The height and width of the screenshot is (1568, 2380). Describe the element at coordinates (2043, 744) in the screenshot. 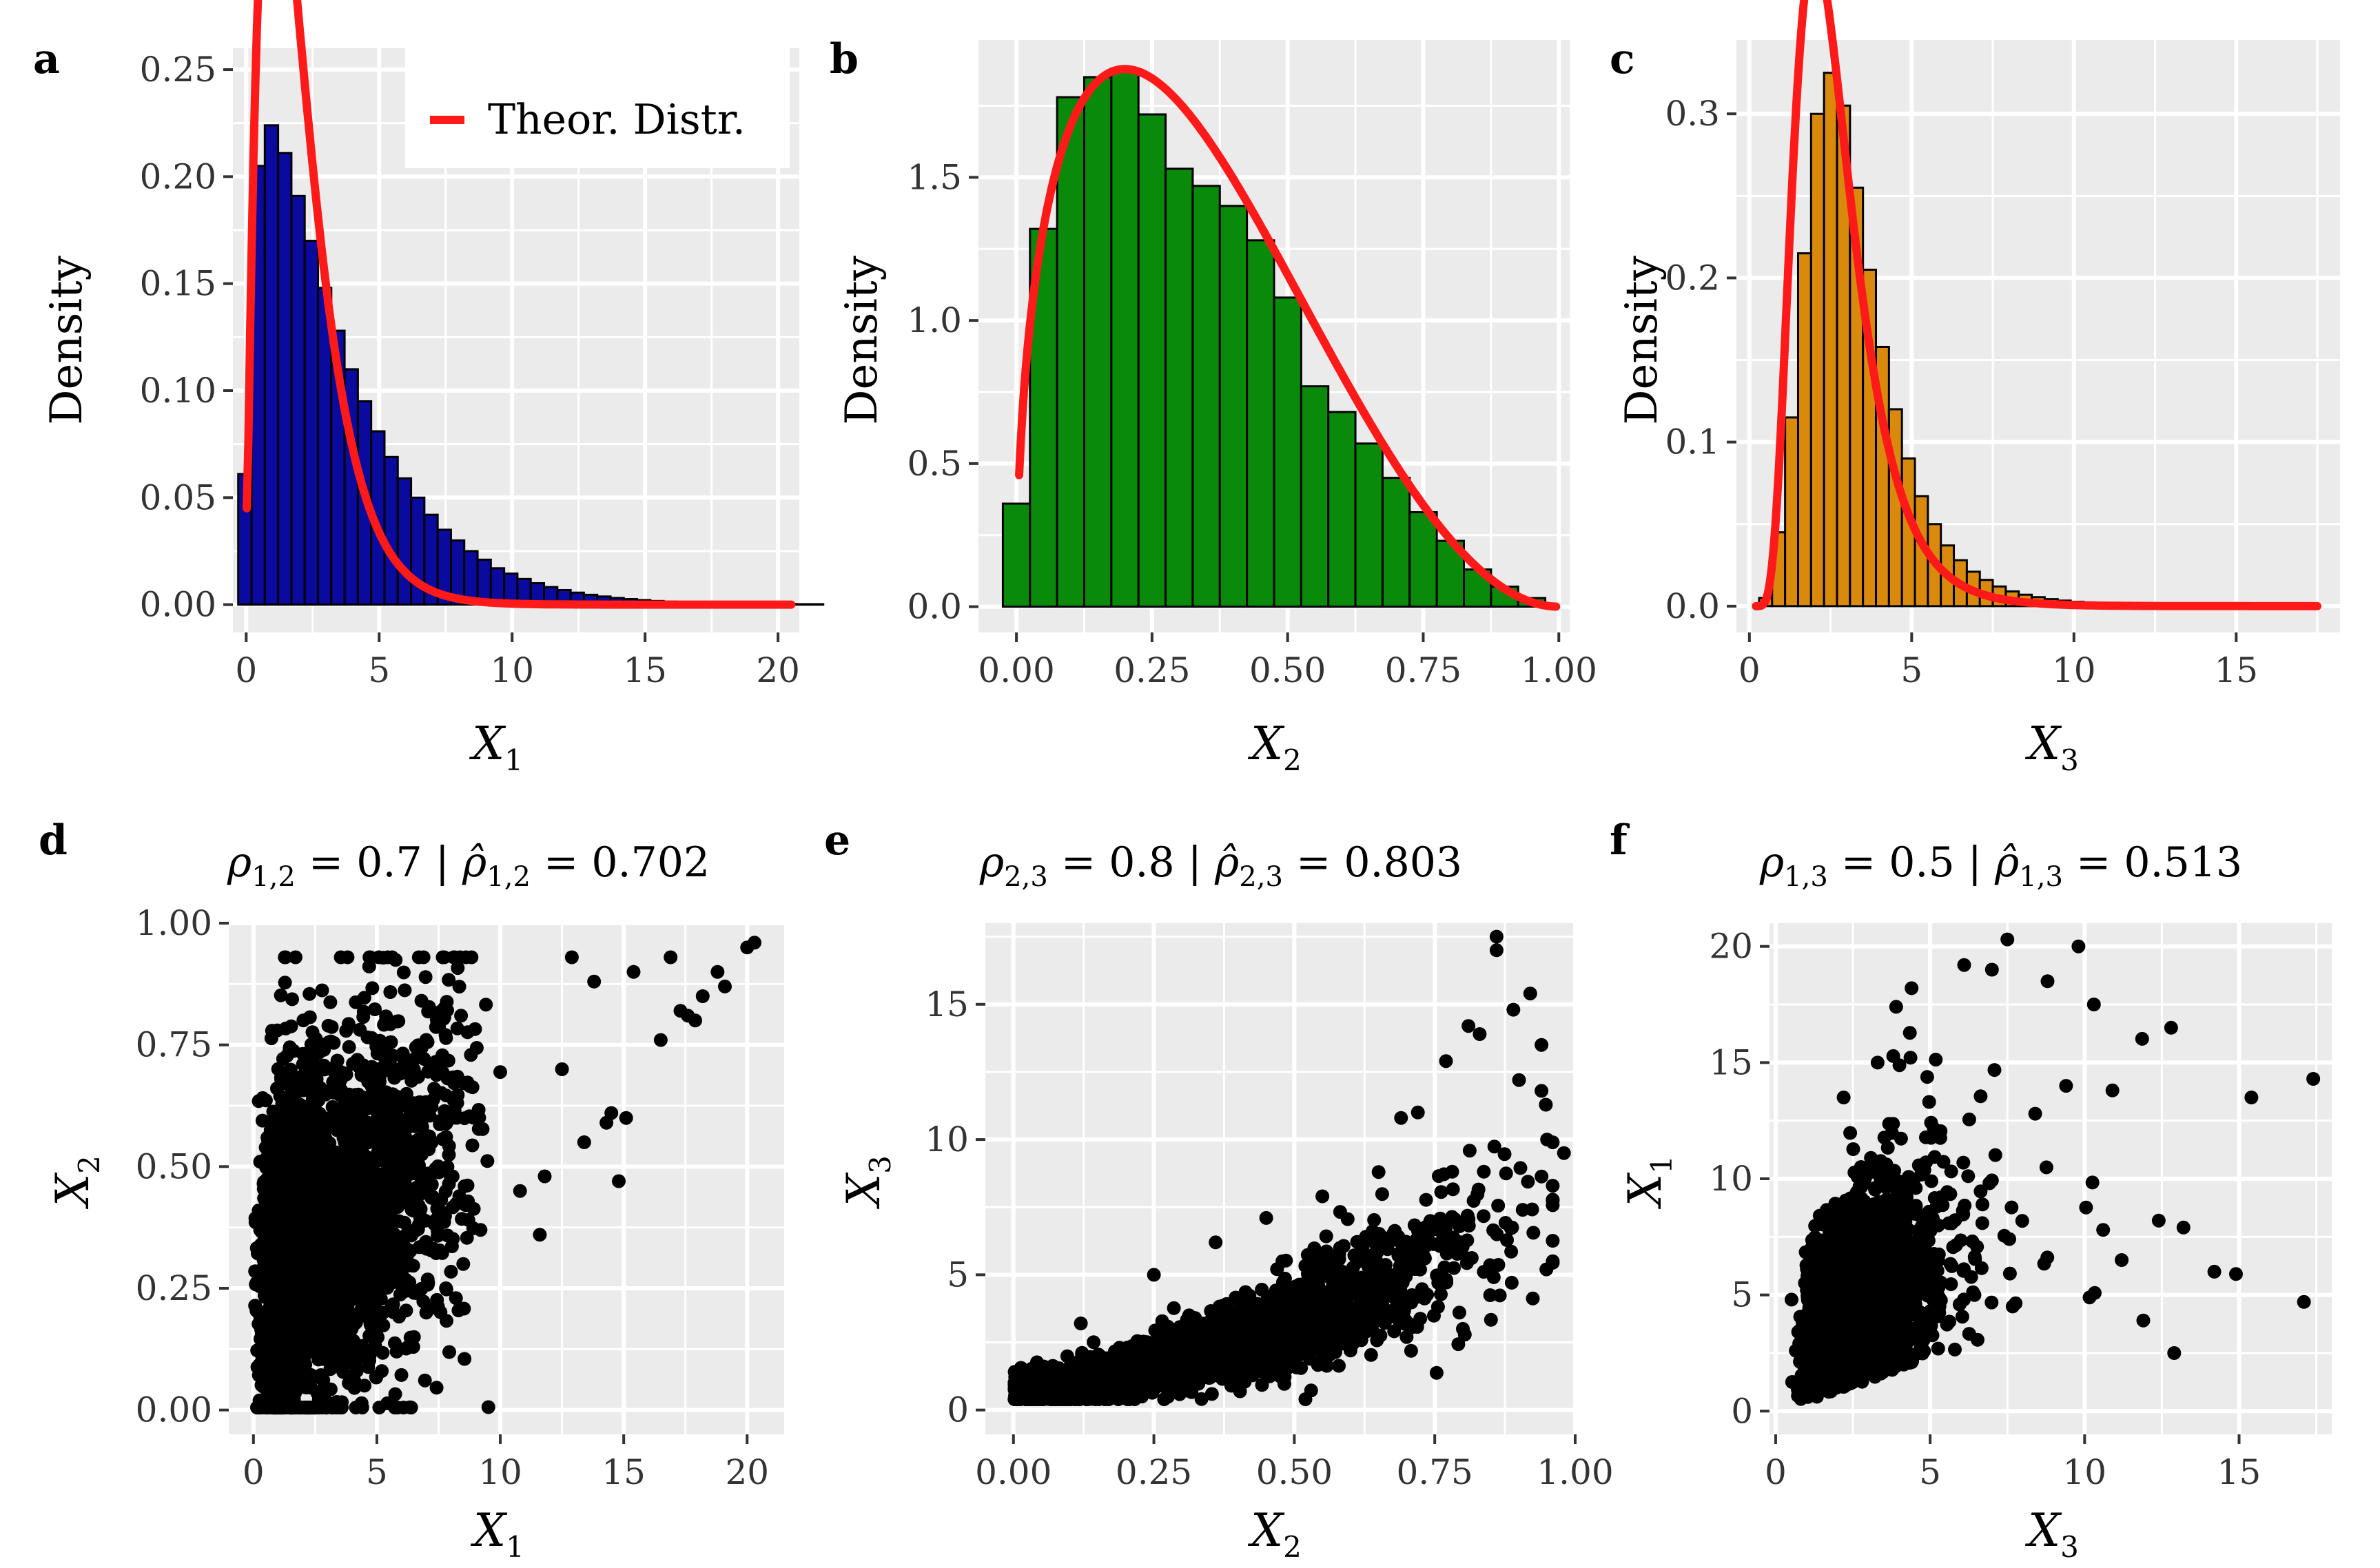

I see `panel-c-xlabel-main: X` at that location.